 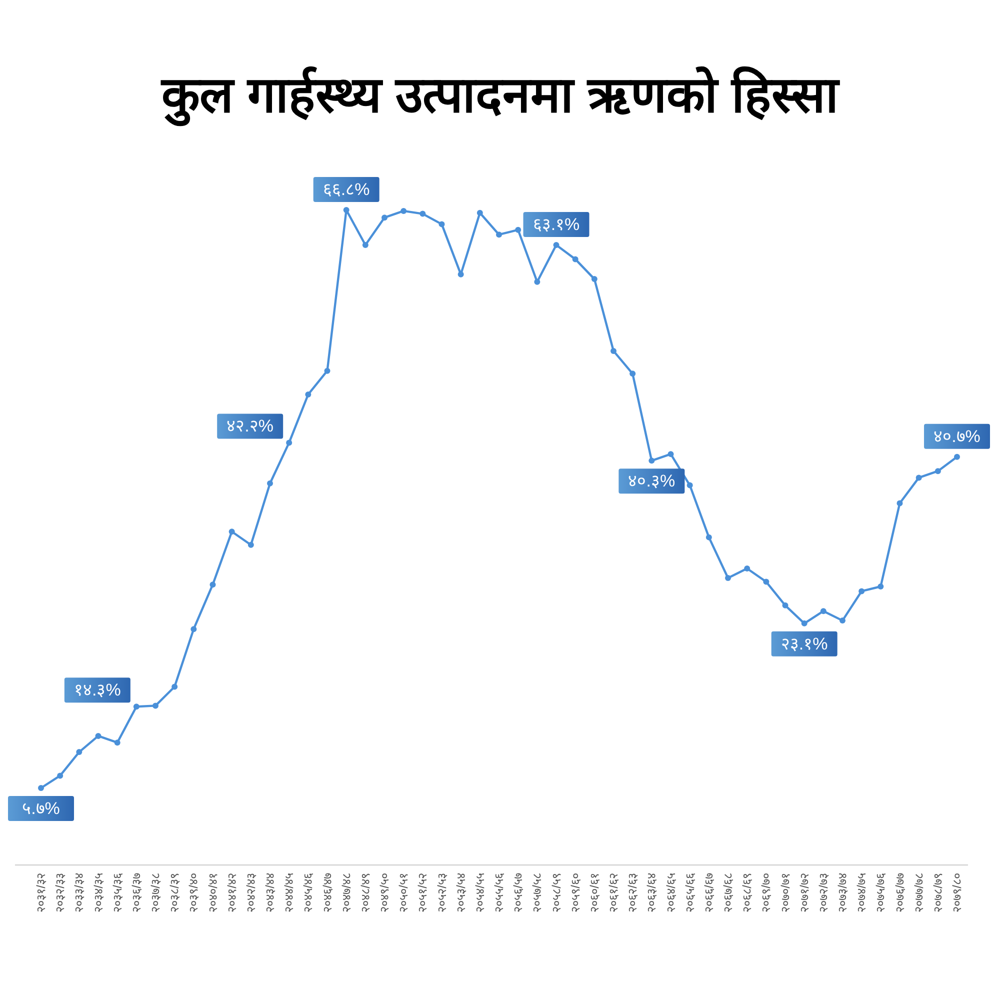 I want to click on x-tick-label: २०६७/६८, so click(x=728, y=892).